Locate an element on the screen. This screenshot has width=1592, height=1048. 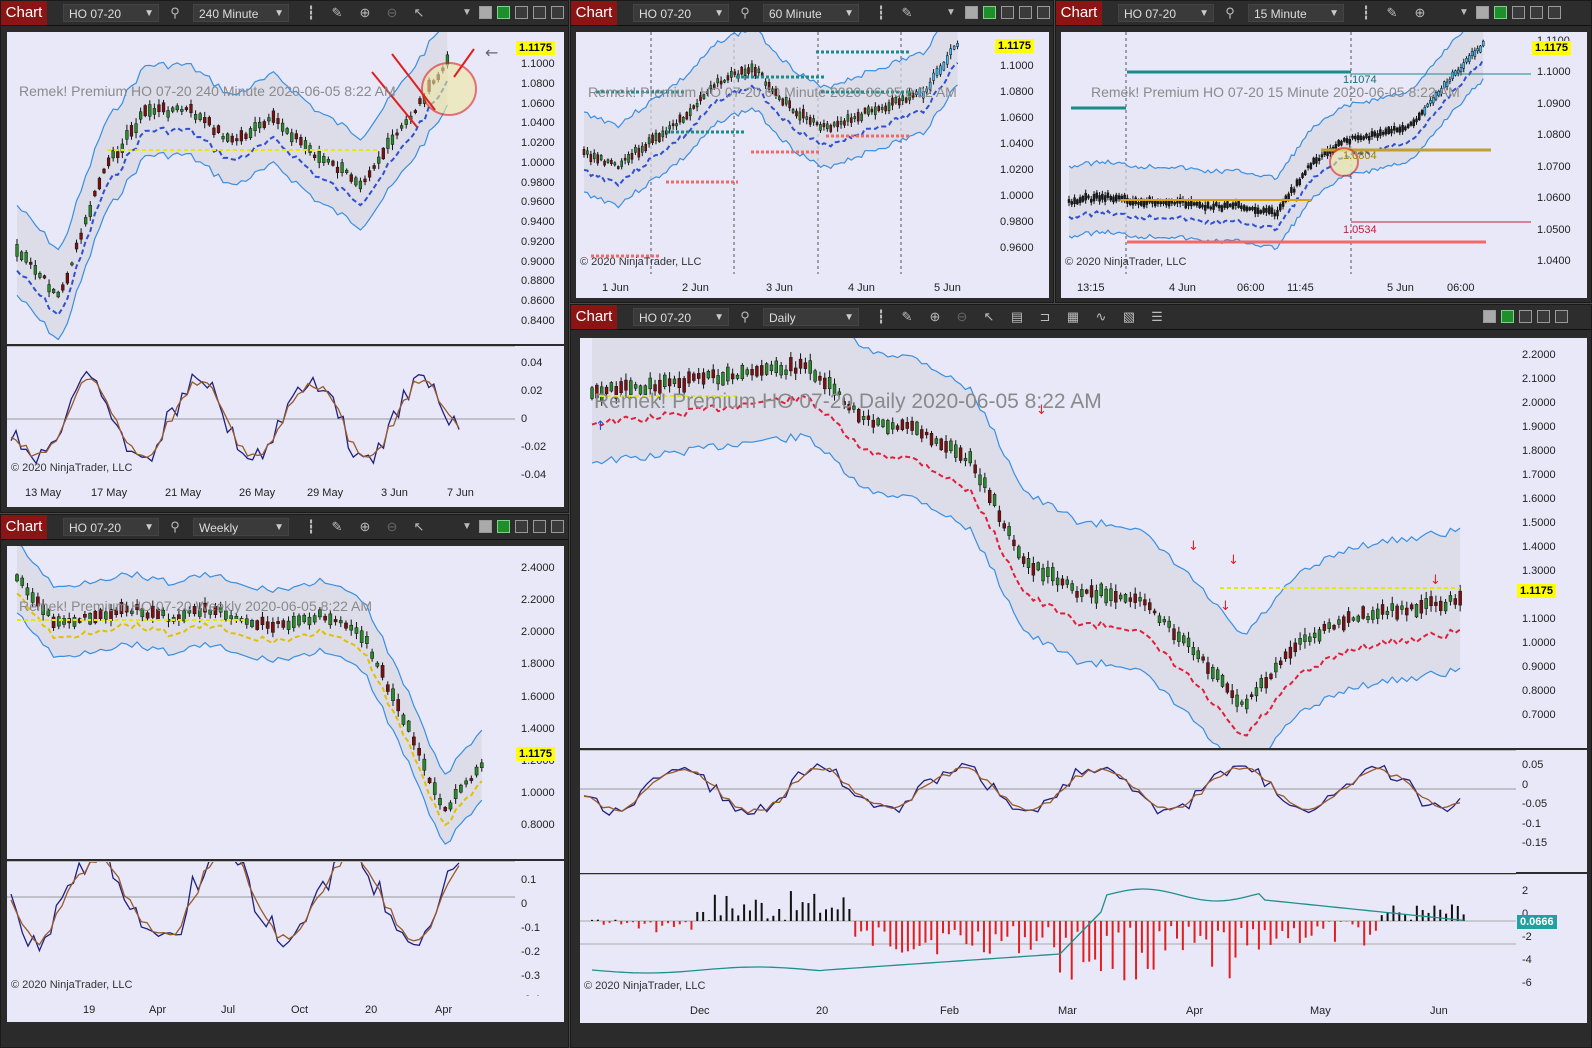
indicators-icon: ∿ is located at coordinates (1101, 316).